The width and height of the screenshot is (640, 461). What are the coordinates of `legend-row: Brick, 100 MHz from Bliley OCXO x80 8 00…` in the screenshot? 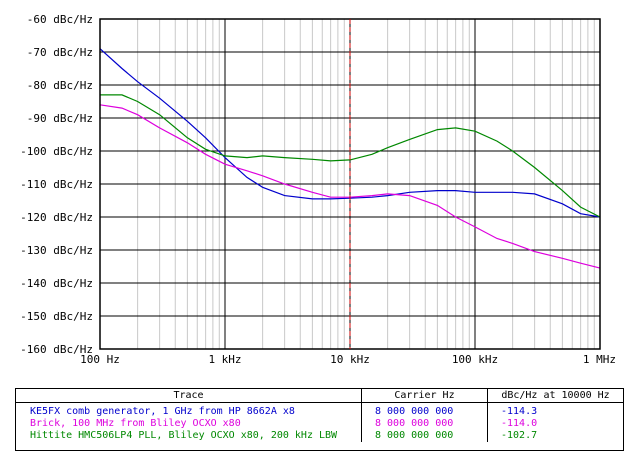 It's located at (319, 424).